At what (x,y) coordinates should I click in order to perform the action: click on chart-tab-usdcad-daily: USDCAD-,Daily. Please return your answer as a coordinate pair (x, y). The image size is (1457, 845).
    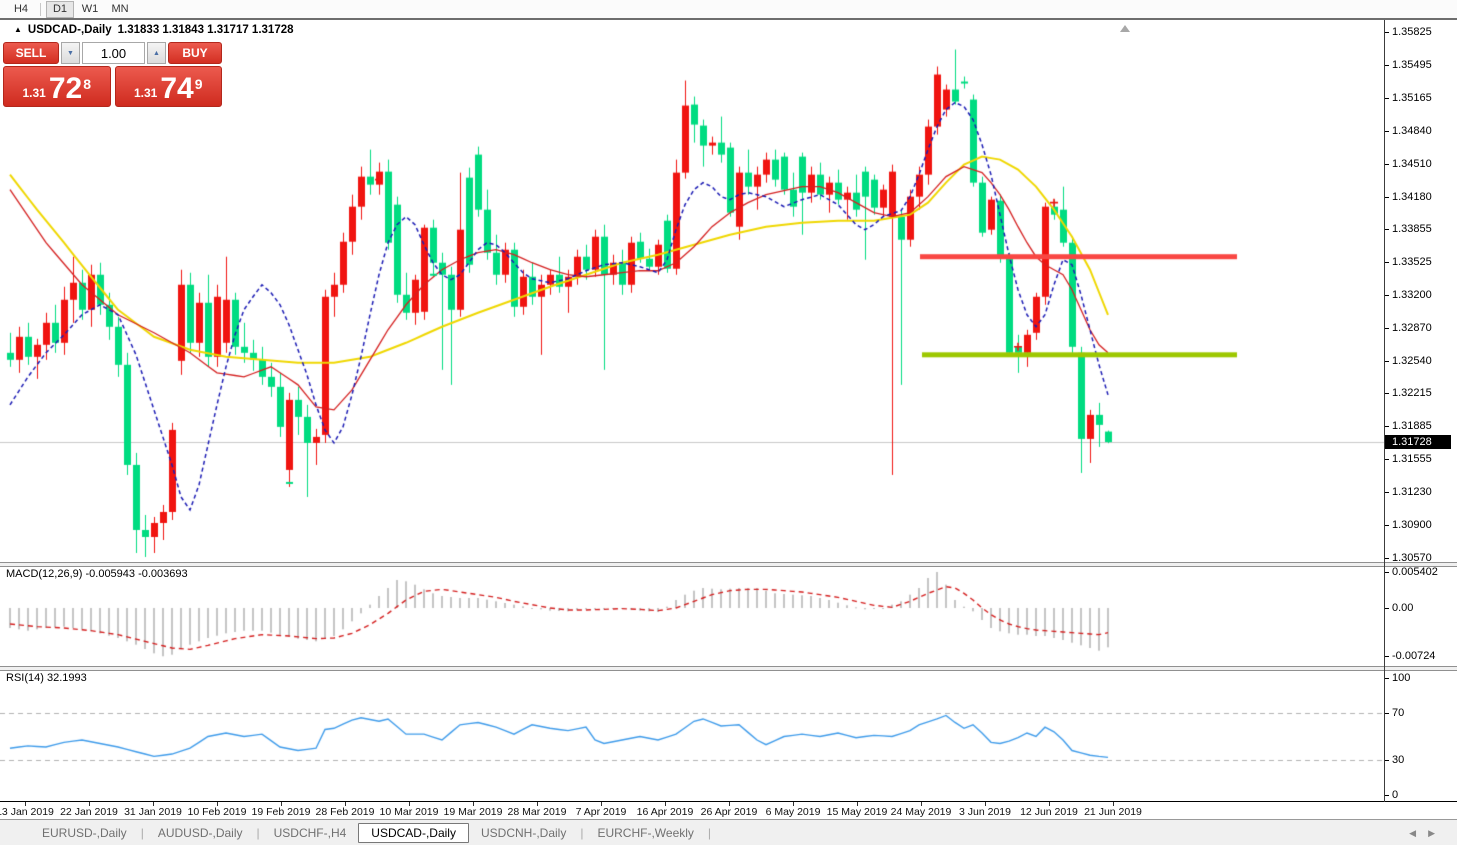
    Looking at the image, I should click on (413, 832).